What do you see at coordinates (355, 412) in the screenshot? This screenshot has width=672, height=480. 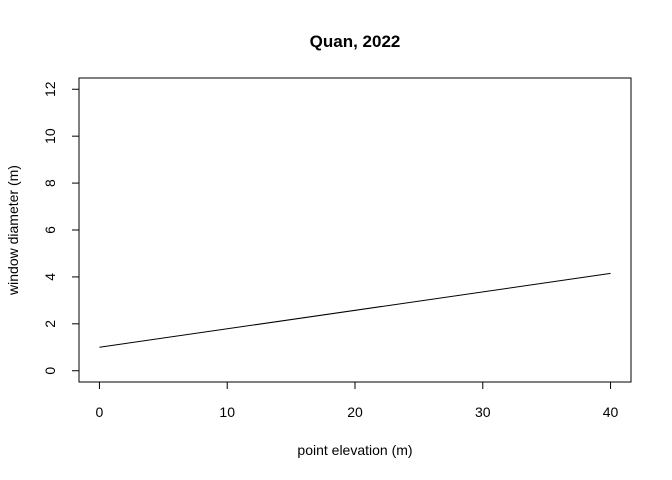 I see `x-tick-label: 20` at bounding box center [355, 412].